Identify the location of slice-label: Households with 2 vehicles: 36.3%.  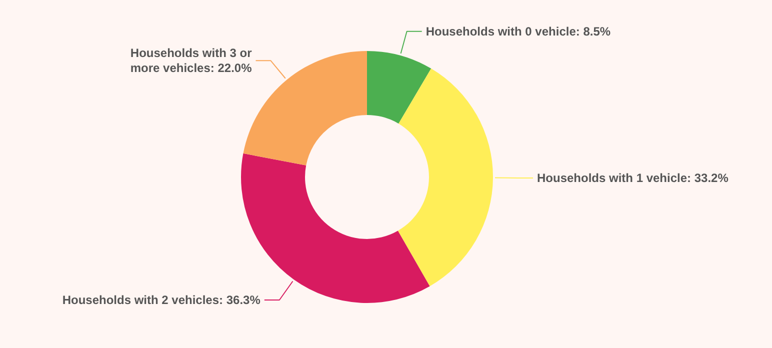
(161, 299).